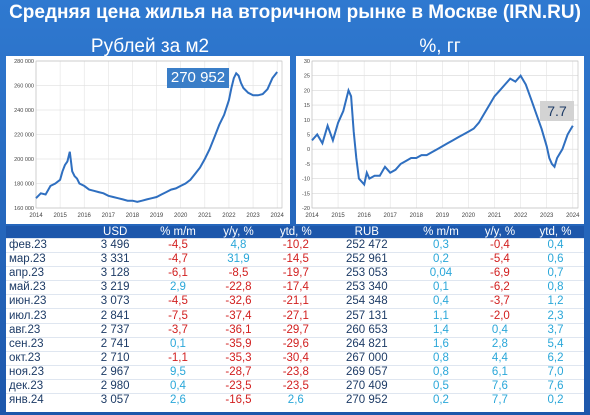 The image size is (590, 415). I want to click on table-cell: 2 841, so click(115, 316).